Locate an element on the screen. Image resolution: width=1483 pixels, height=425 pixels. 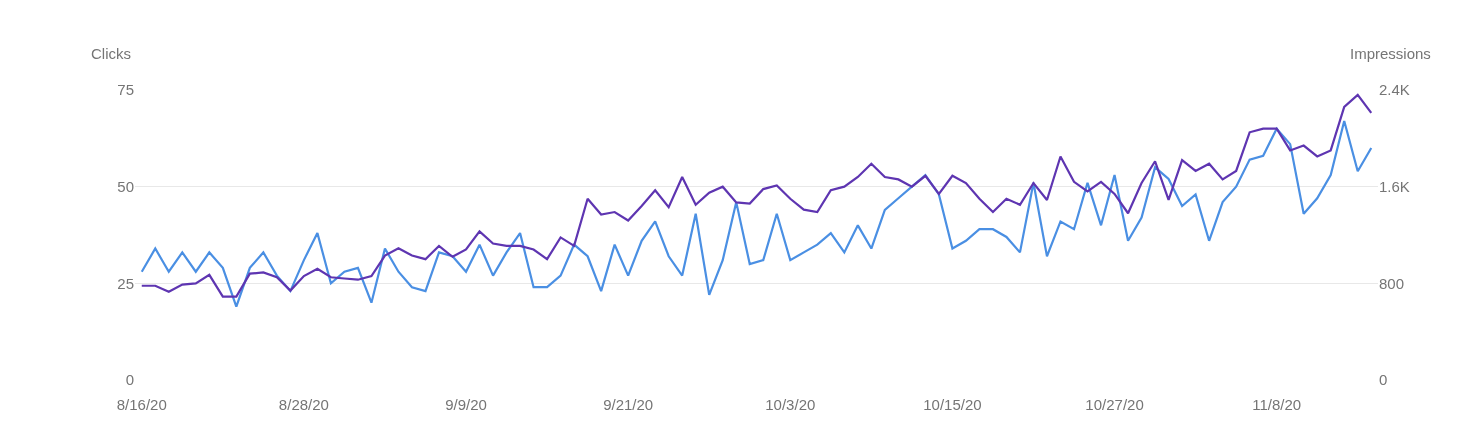
y-tick-label: 75 is located at coordinates (125, 90).